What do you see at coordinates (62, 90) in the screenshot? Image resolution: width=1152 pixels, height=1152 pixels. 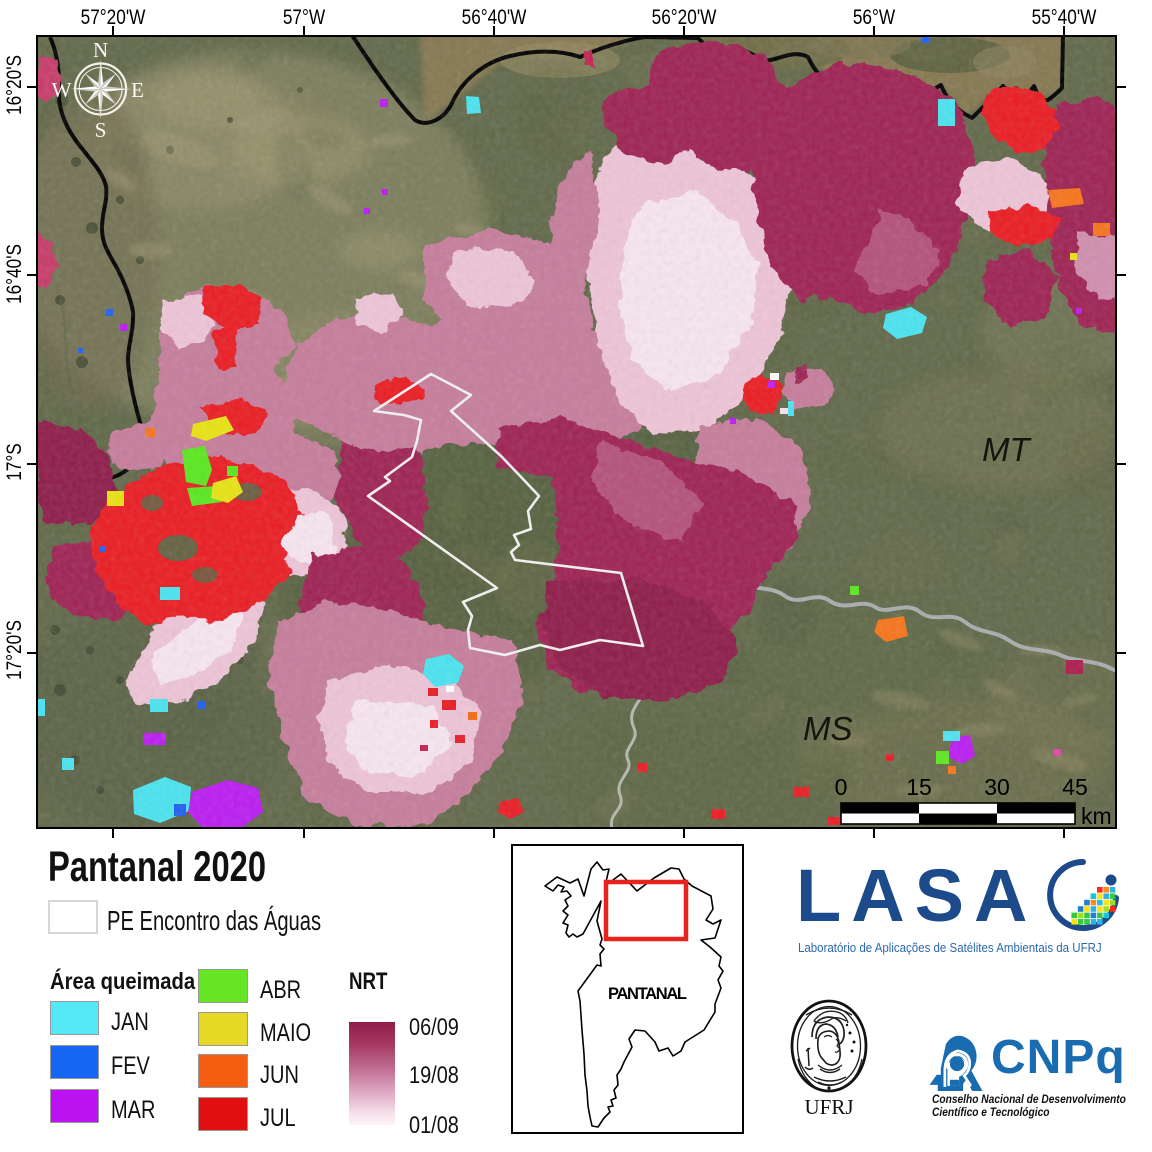 I see `svg-text: W` at bounding box center [62, 90].